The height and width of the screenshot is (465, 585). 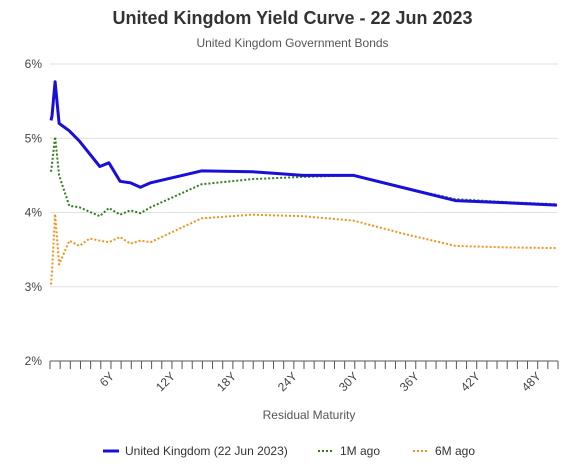 What do you see at coordinates (34, 213) in the screenshot?
I see `y-tick-label: 4%` at bounding box center [34, 213].